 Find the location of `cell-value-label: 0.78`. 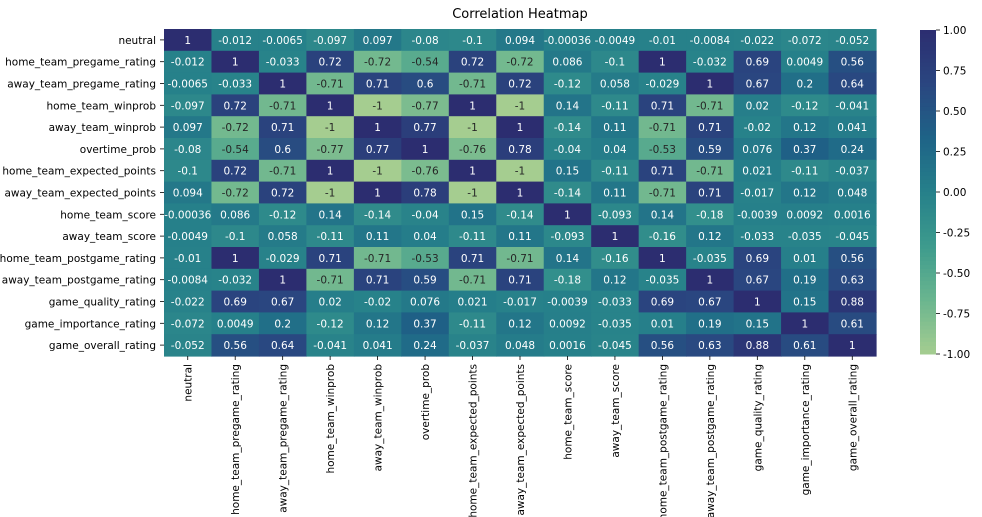

cell-value-label: 0.78 is located at coordinates (519, 150).